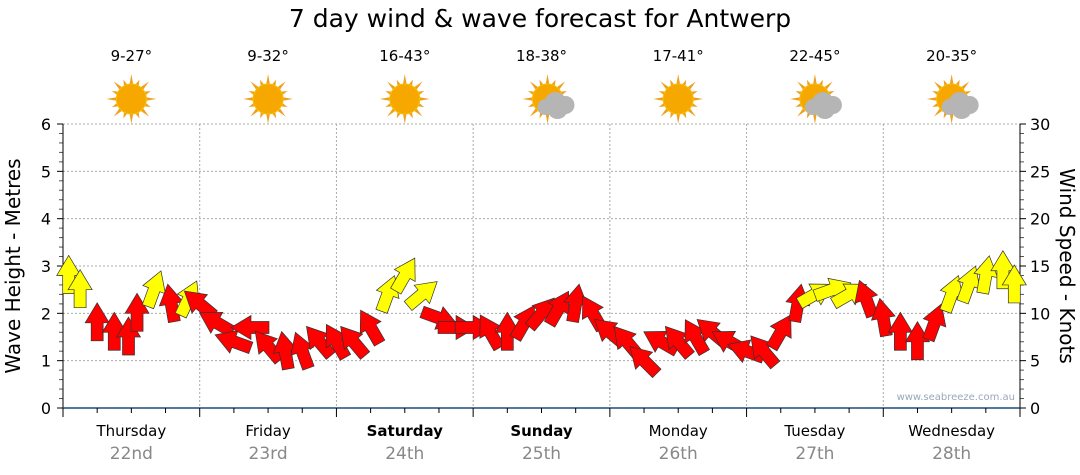  I want to click on date-label: 27th, so click(814, 454).